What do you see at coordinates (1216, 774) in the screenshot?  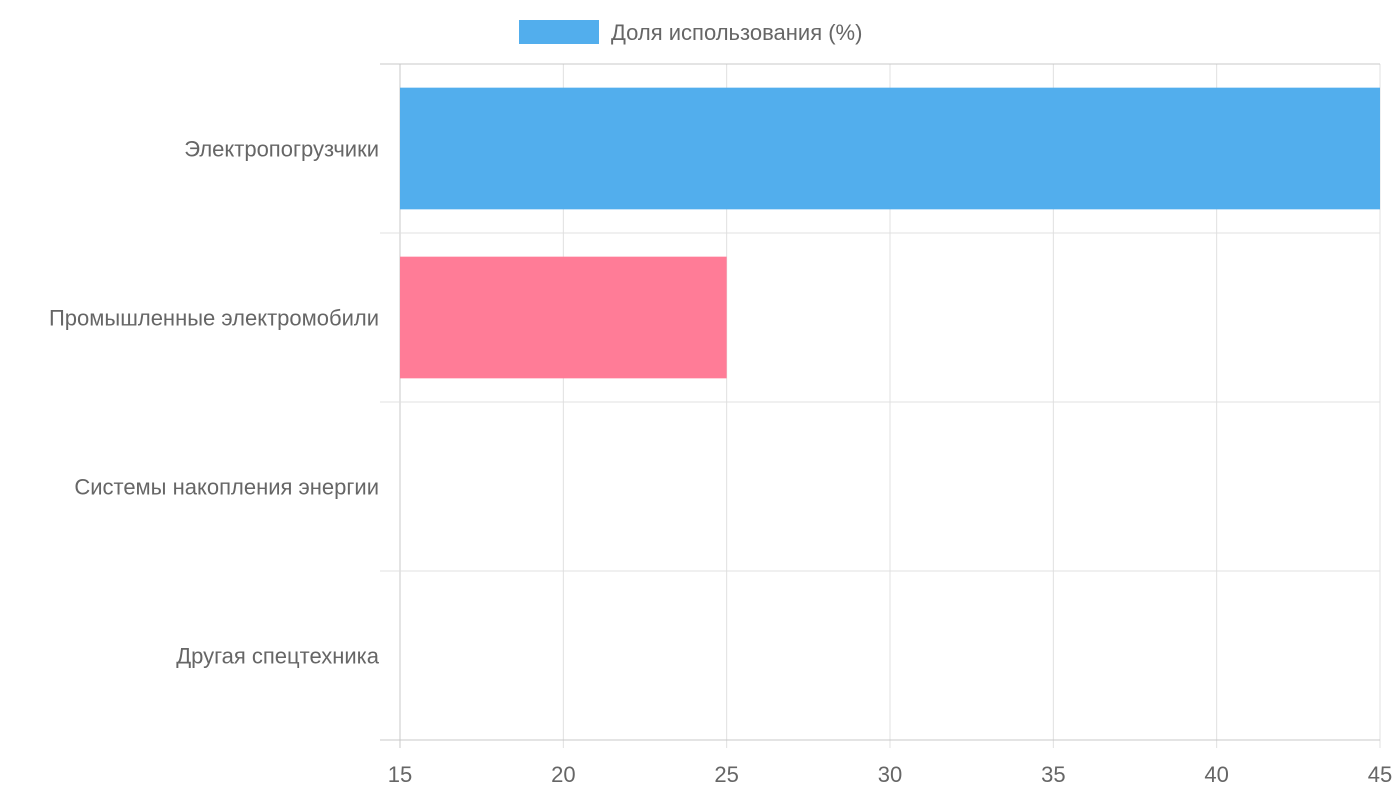 I see `x-tick-label: 40` at bounding box center [1216, 774].